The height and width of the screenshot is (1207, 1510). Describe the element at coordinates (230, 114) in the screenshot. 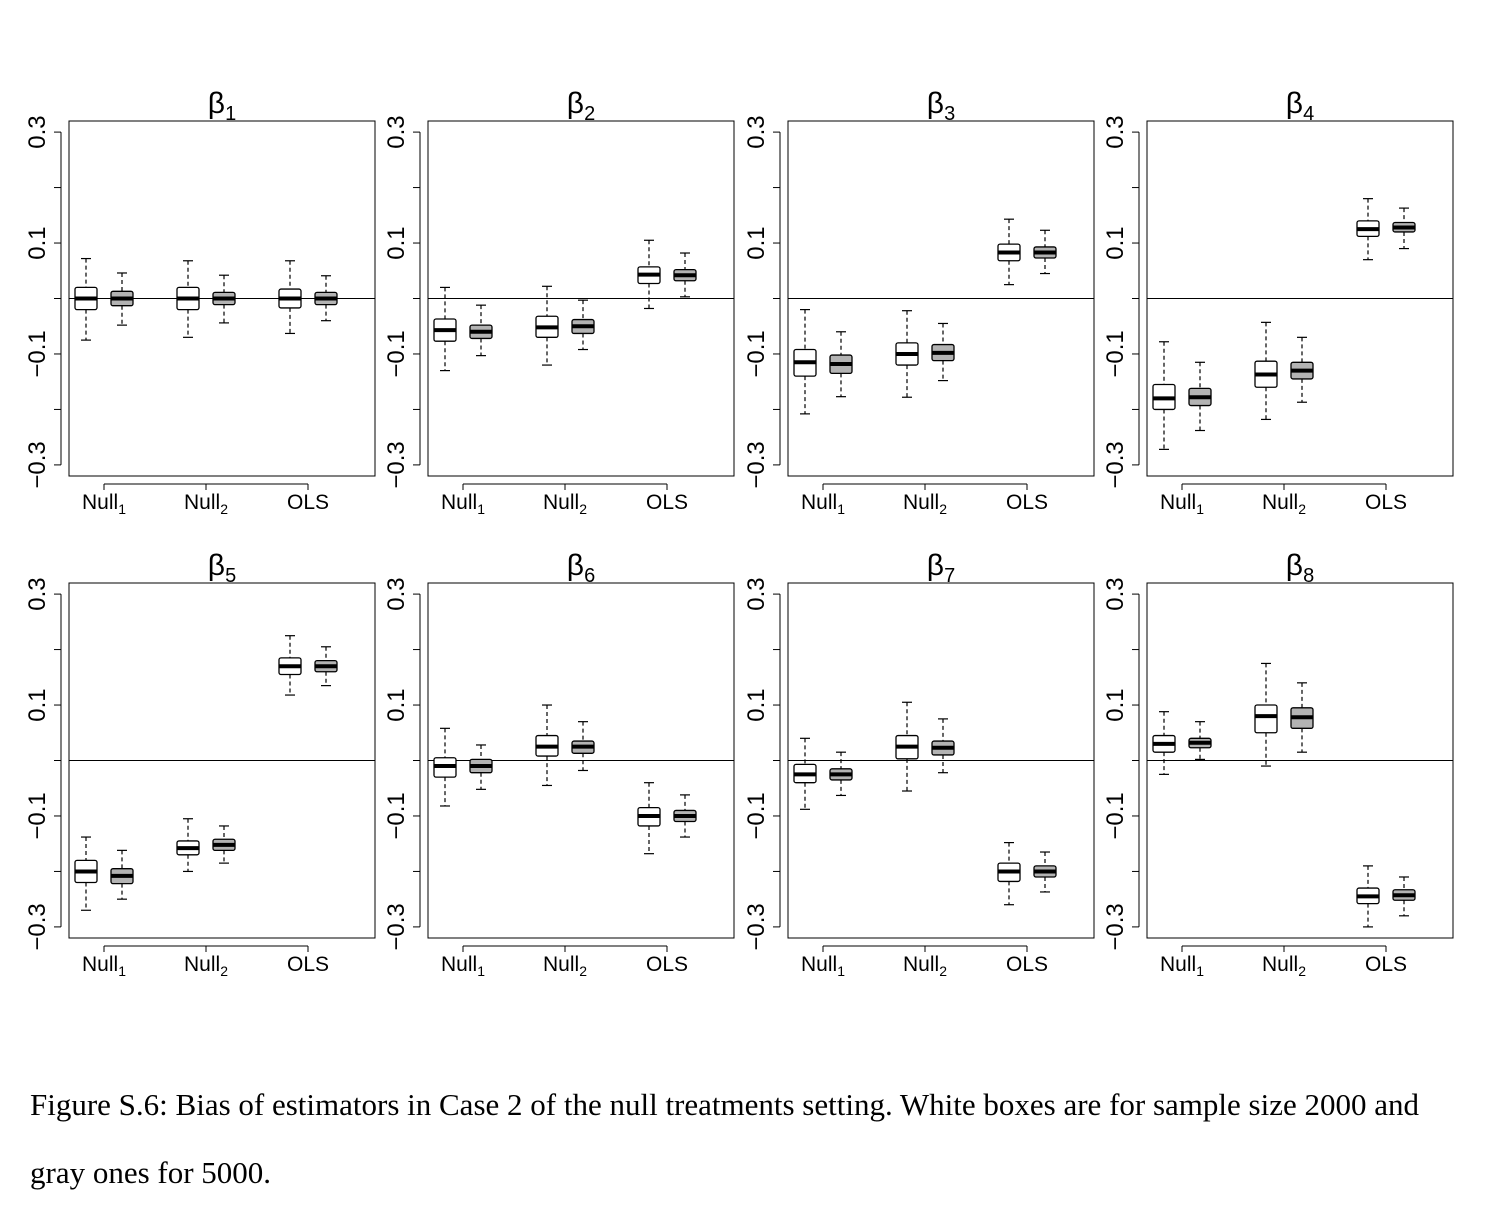

I see `panel-title-subscript: 1` at that location.